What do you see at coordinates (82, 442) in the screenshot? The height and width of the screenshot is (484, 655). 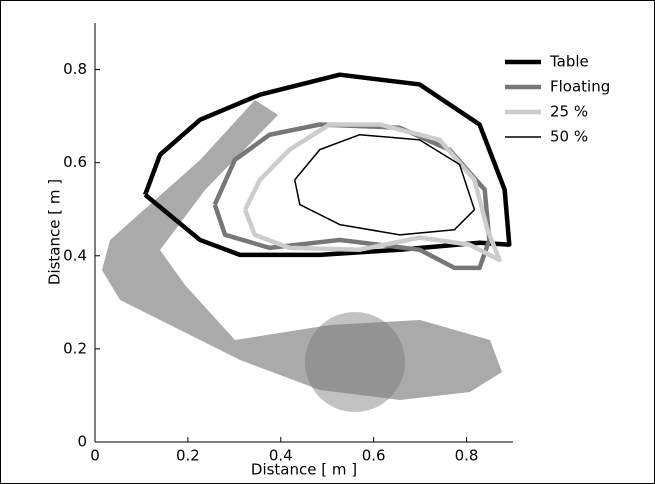 I see `y-tick-label: 0` at bounding box center [82, 442].